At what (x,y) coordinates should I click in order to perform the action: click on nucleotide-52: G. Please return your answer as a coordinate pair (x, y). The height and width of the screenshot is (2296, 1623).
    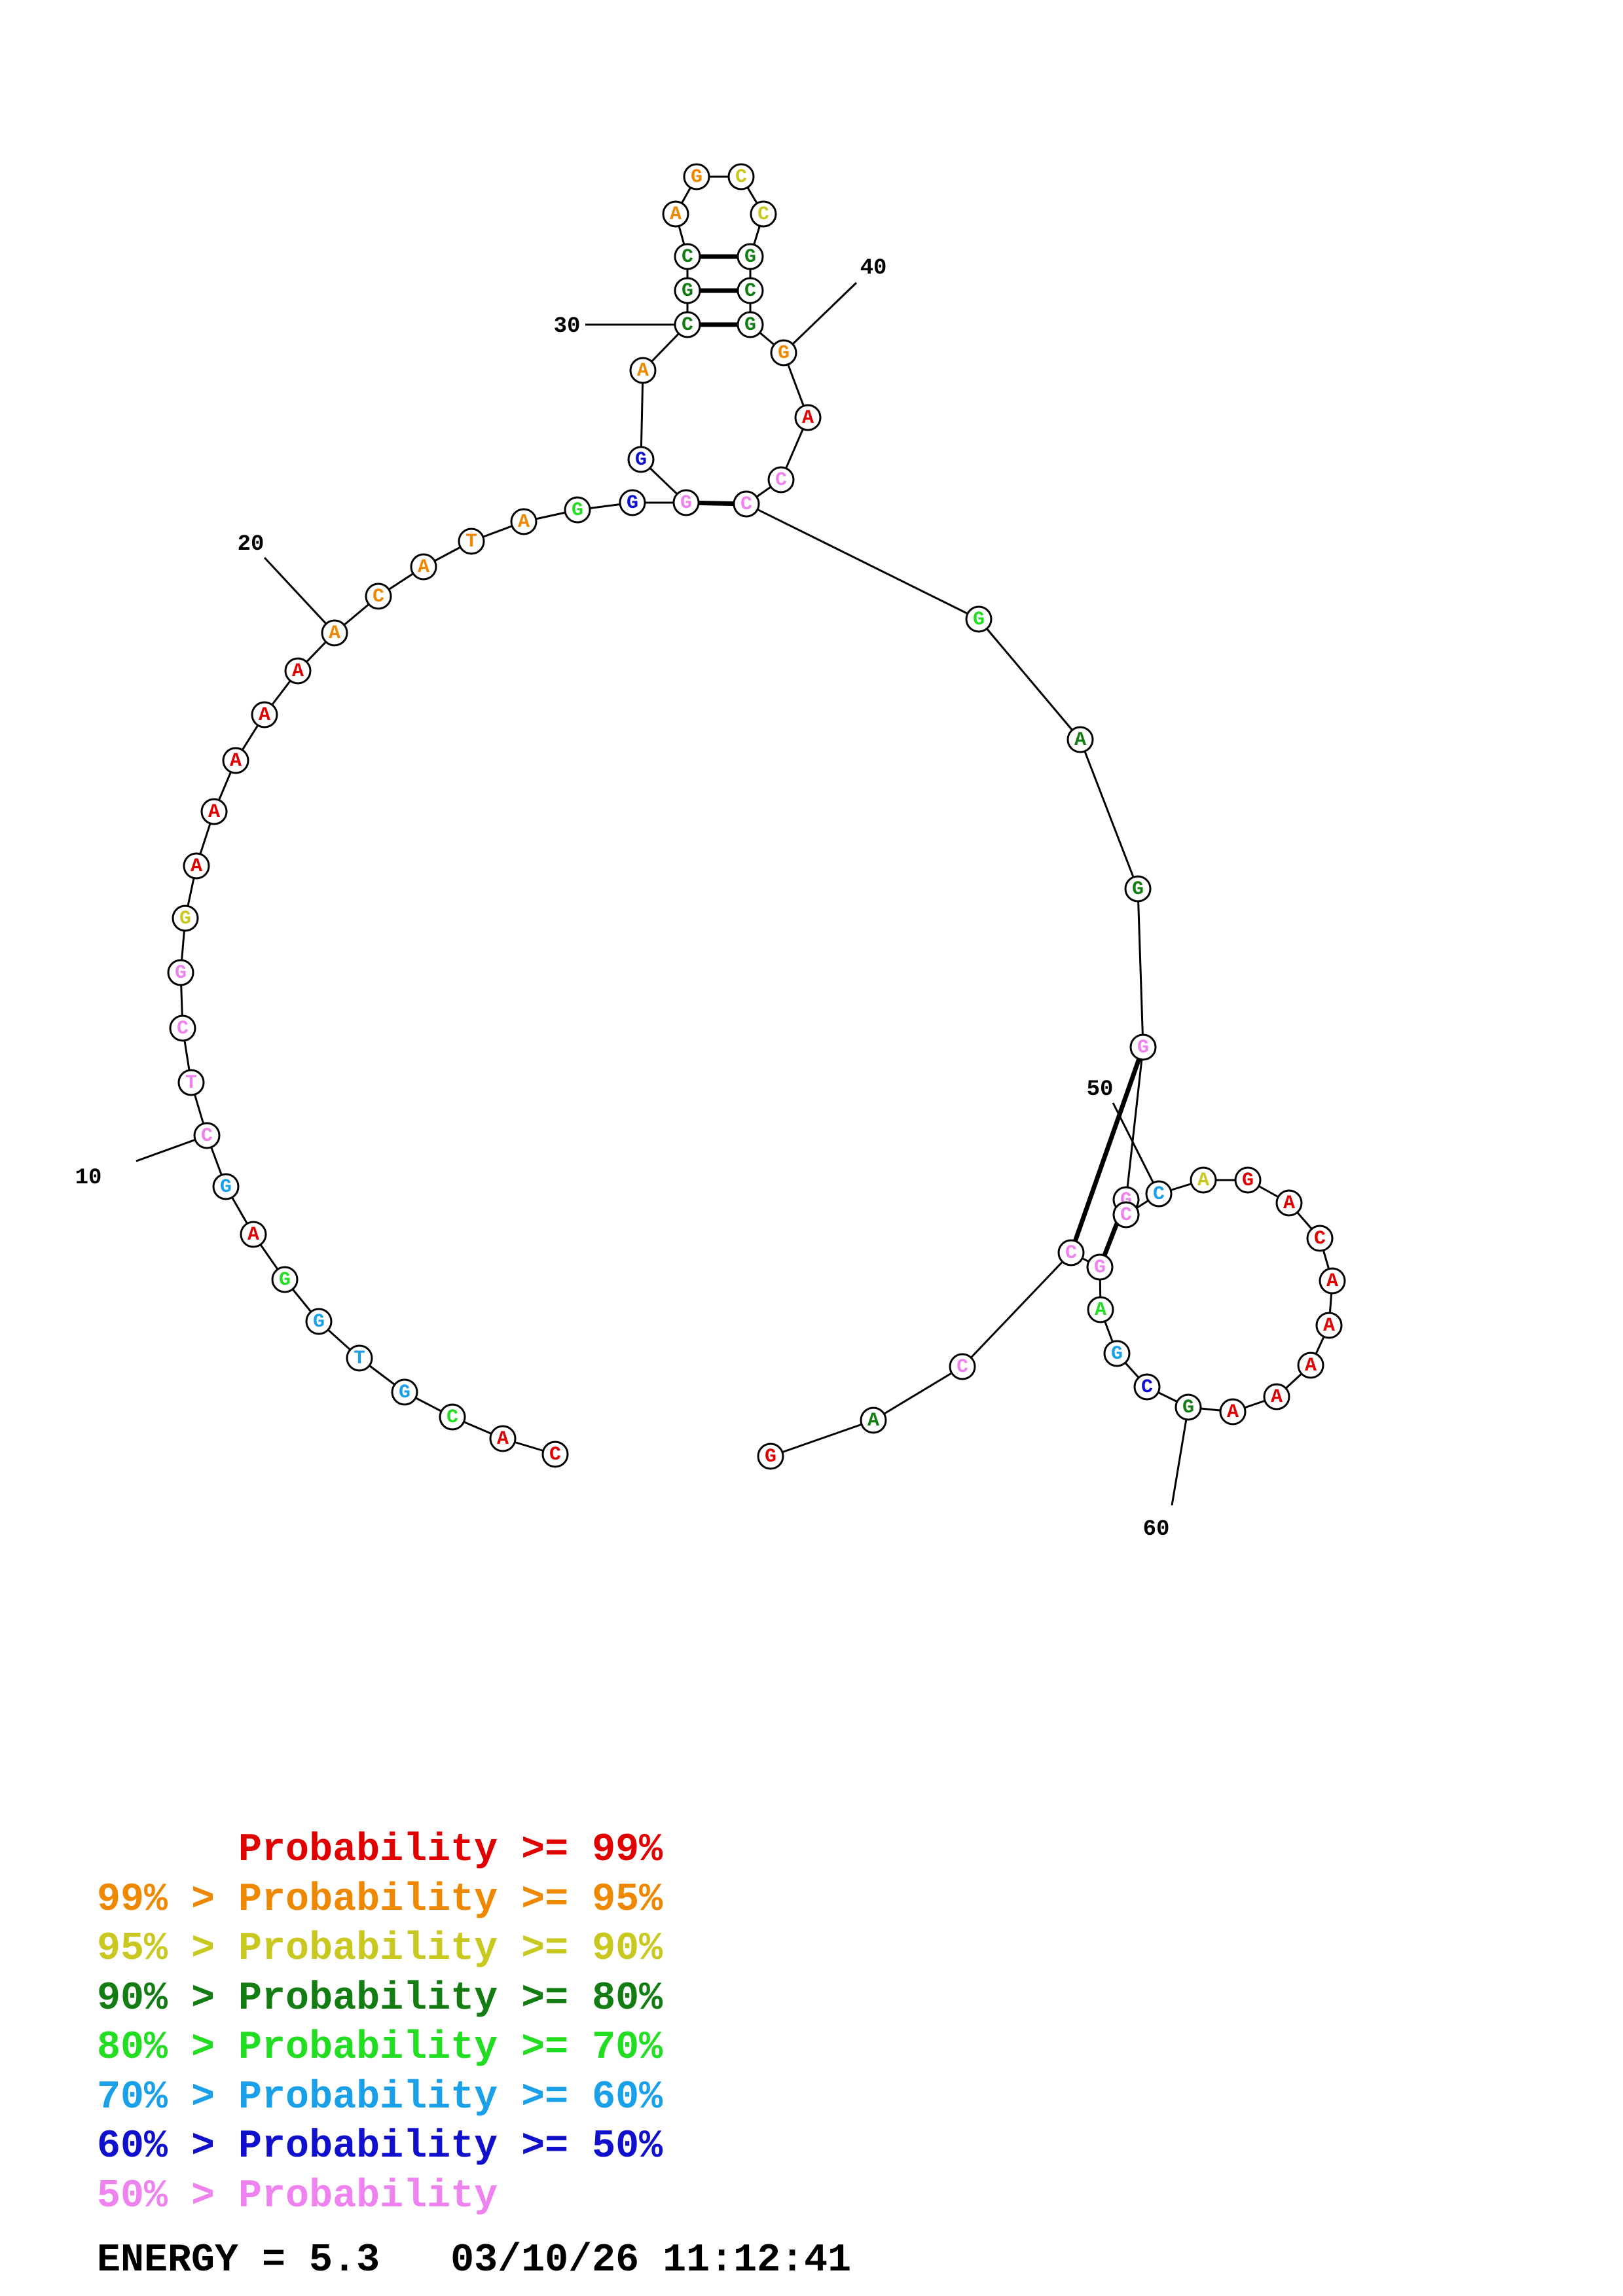
    Looking at the image, I should click on (1248, 1180).